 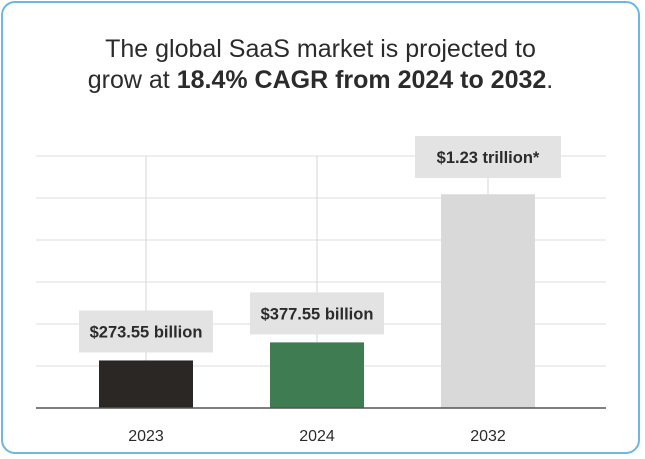 What do you see at coordinates (320, 49) in the screenshot?
I see `title-line-1: The global SaaS market is projected to` at bounding box center [320, 49].